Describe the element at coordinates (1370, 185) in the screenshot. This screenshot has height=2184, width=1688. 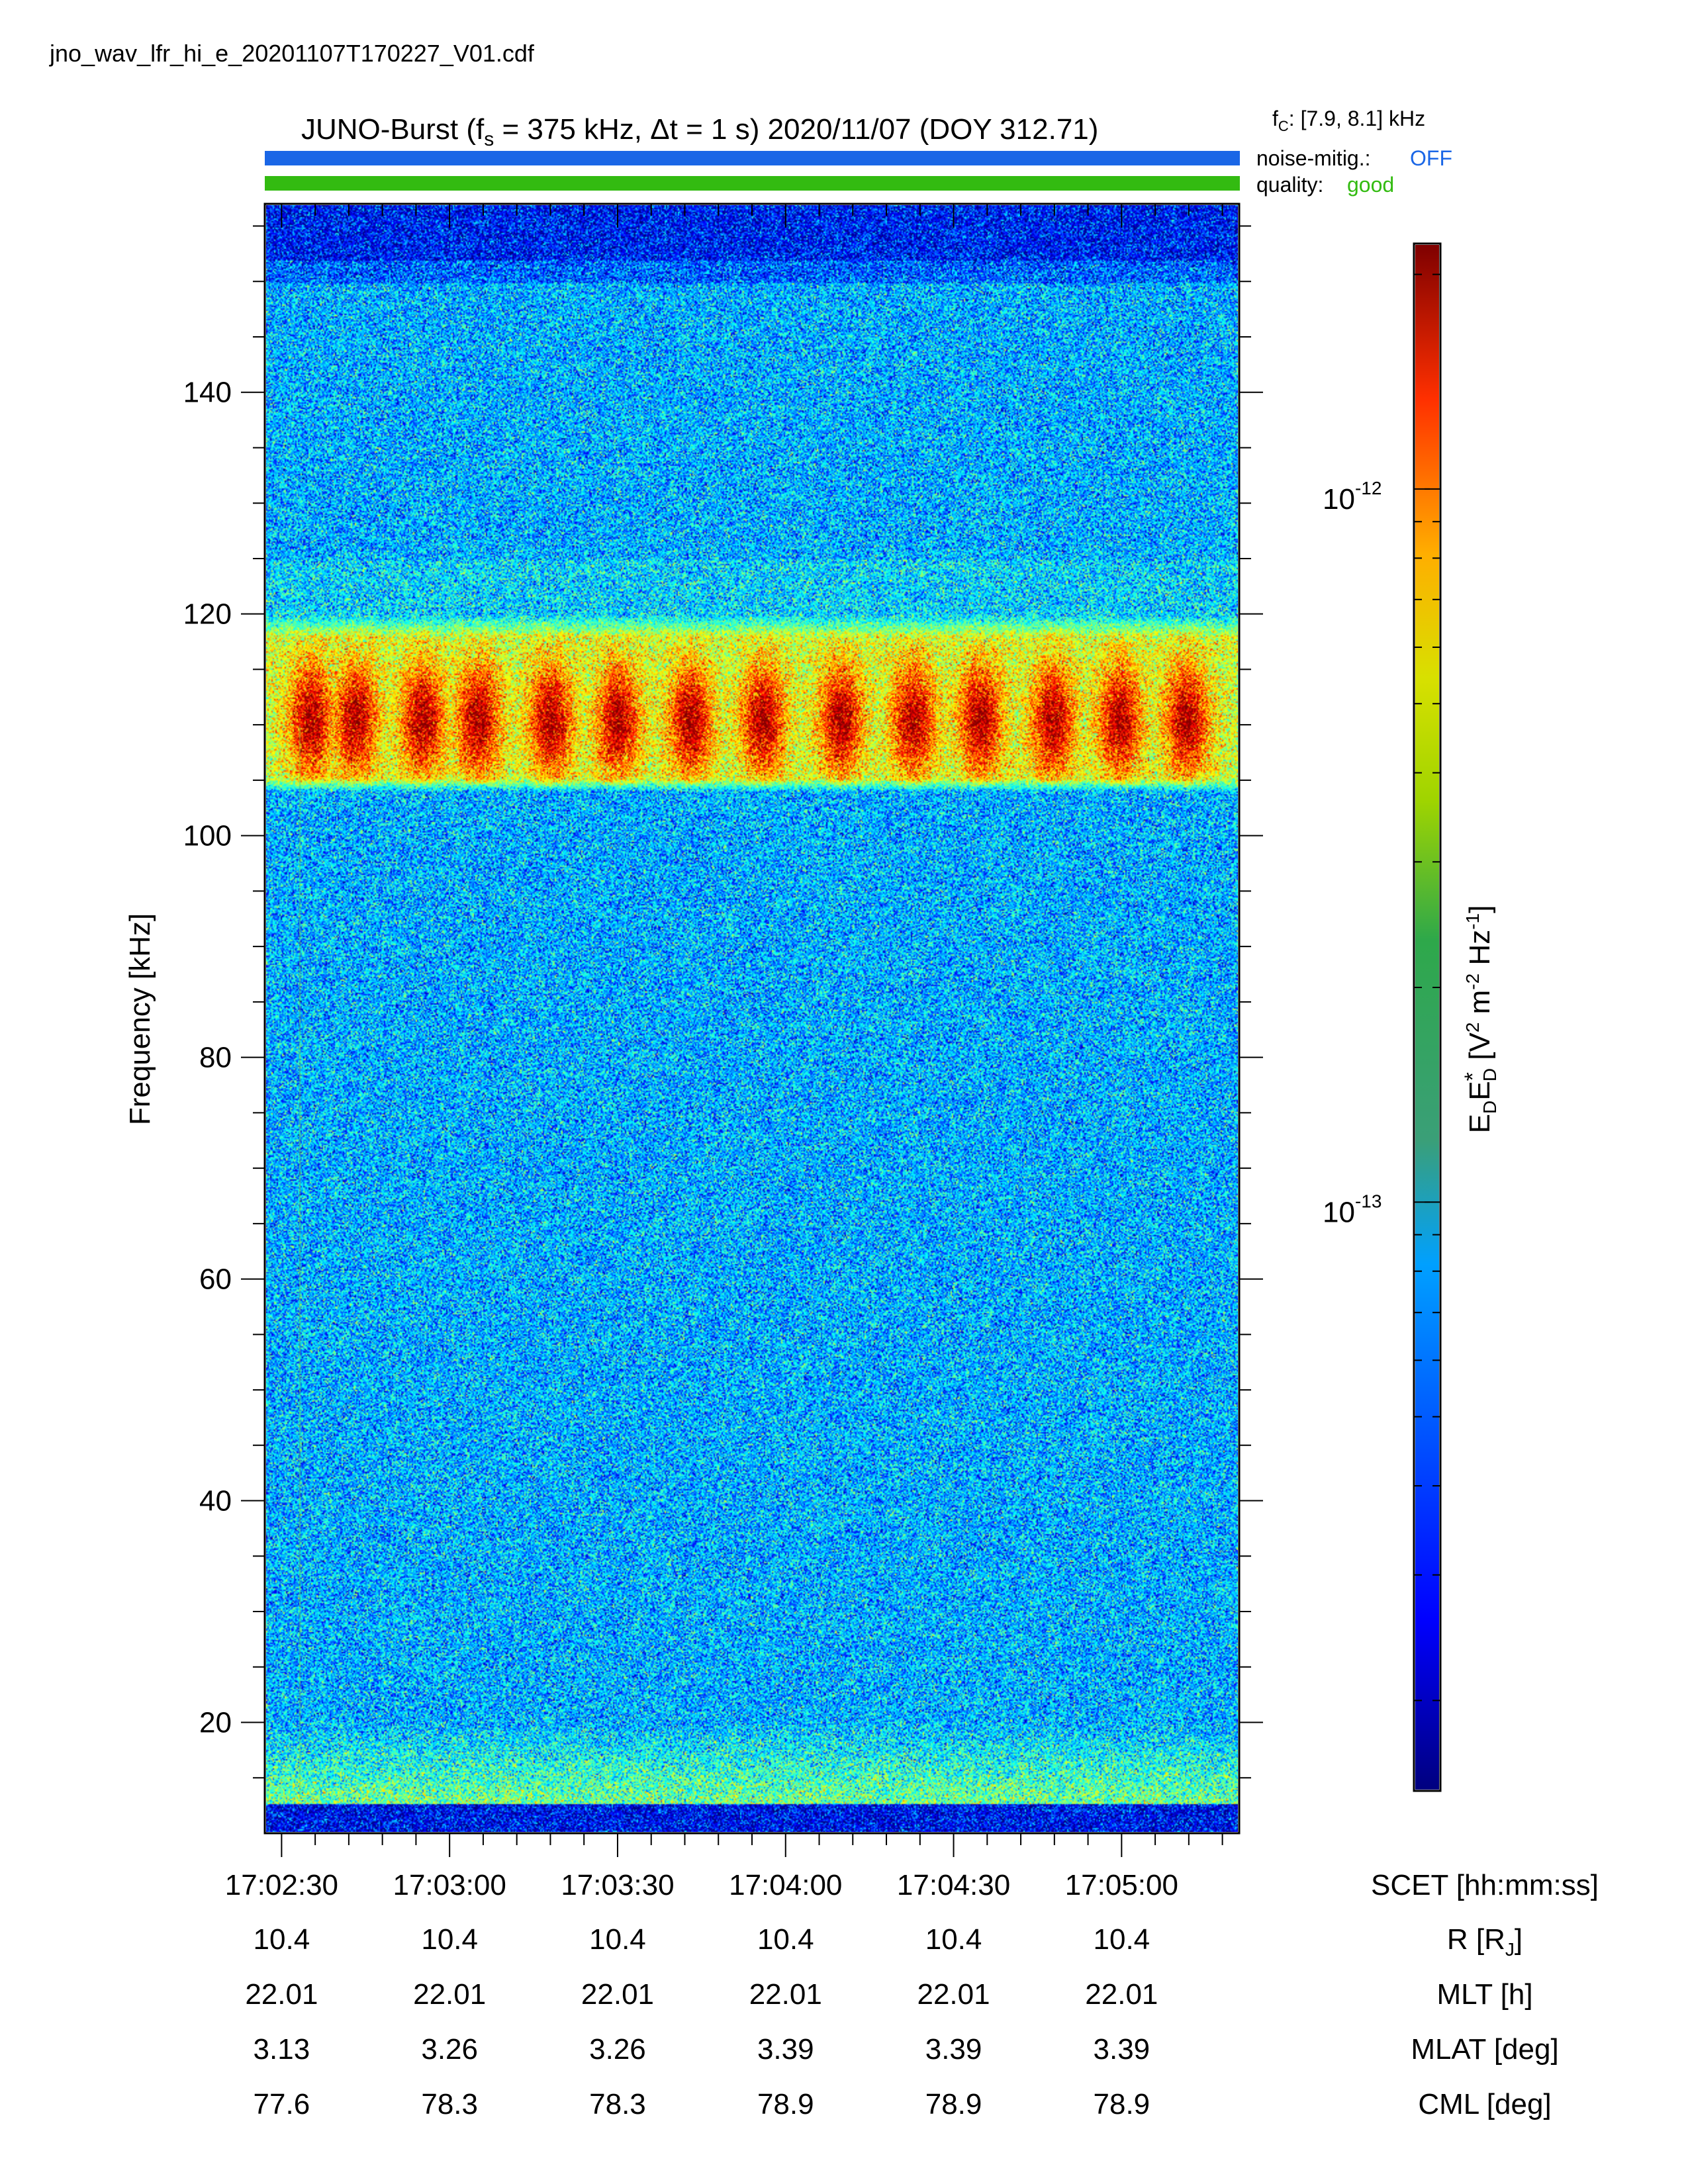
I see `quality-value: good` at that location.